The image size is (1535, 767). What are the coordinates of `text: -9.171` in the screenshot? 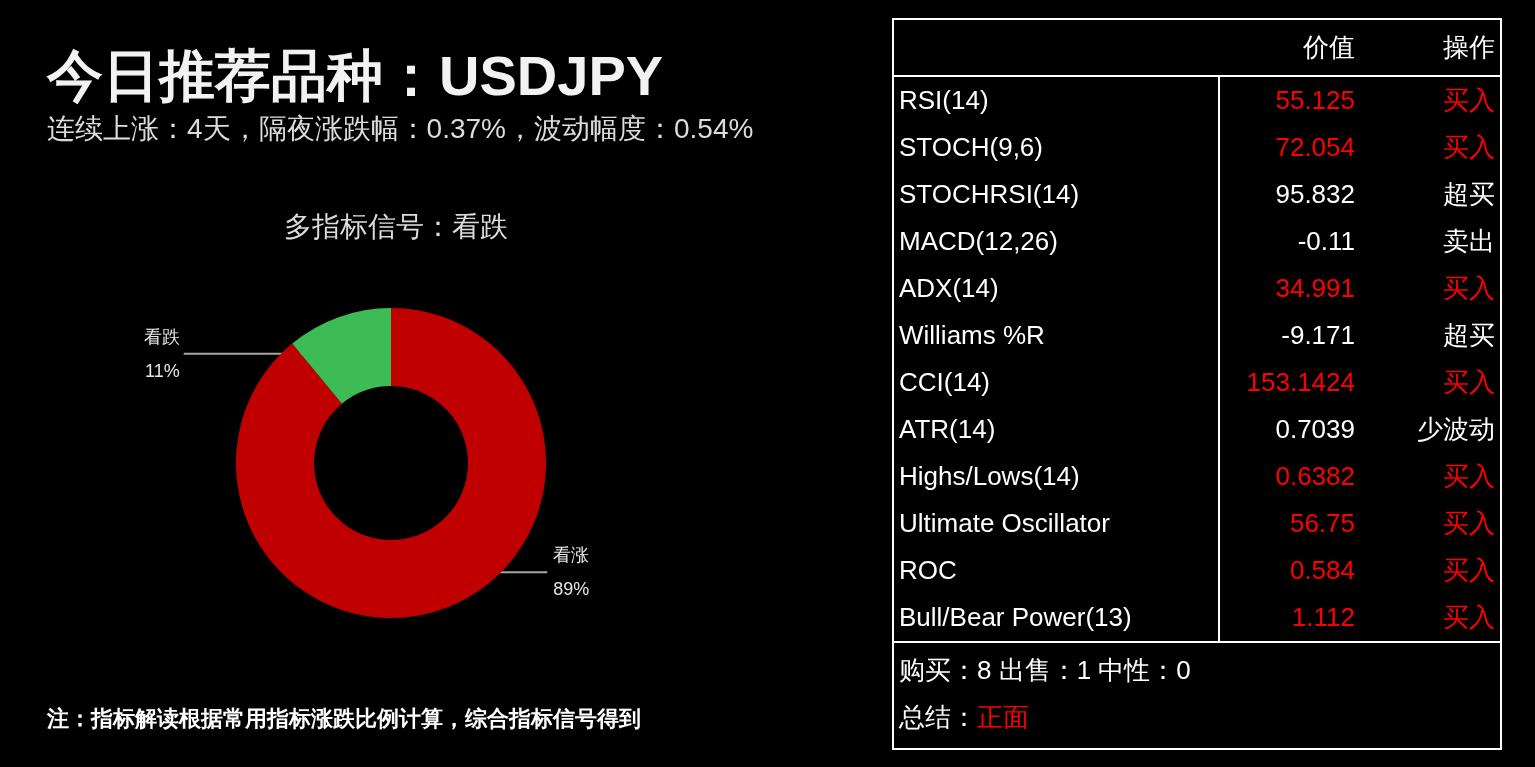 It's located at (1318, 335).